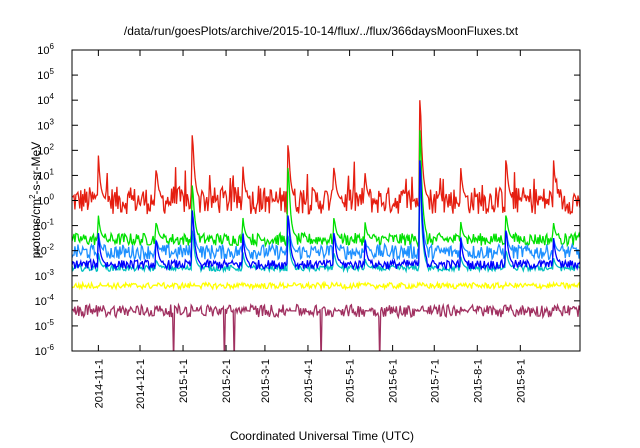 Image resolution: width=640 pixels, height=448 pixels. What do you see at coordinates (266, 381) in the screenshot?
I see `x-tick-label: 2015-3-1` at bounding box center [266, 381].